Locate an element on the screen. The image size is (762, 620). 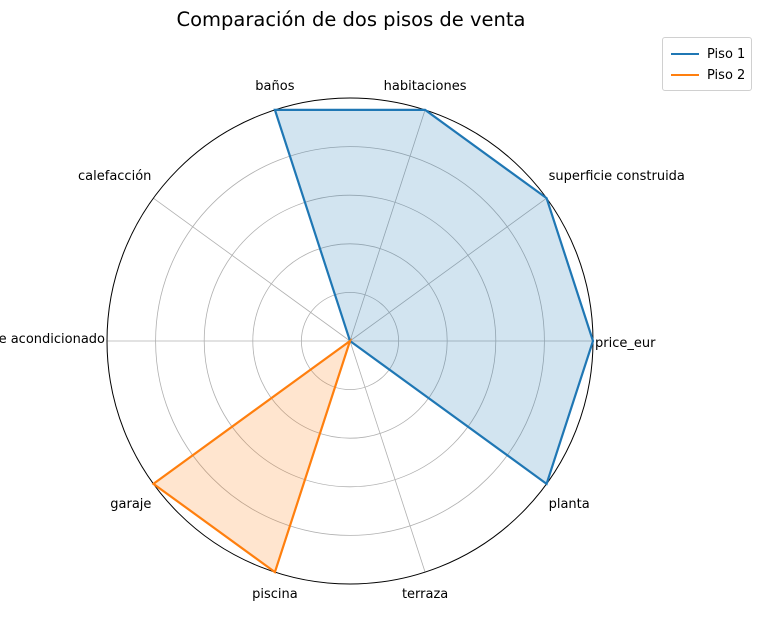
legend-label-series-1: Piso 1 is located at coordinates (726, 54).